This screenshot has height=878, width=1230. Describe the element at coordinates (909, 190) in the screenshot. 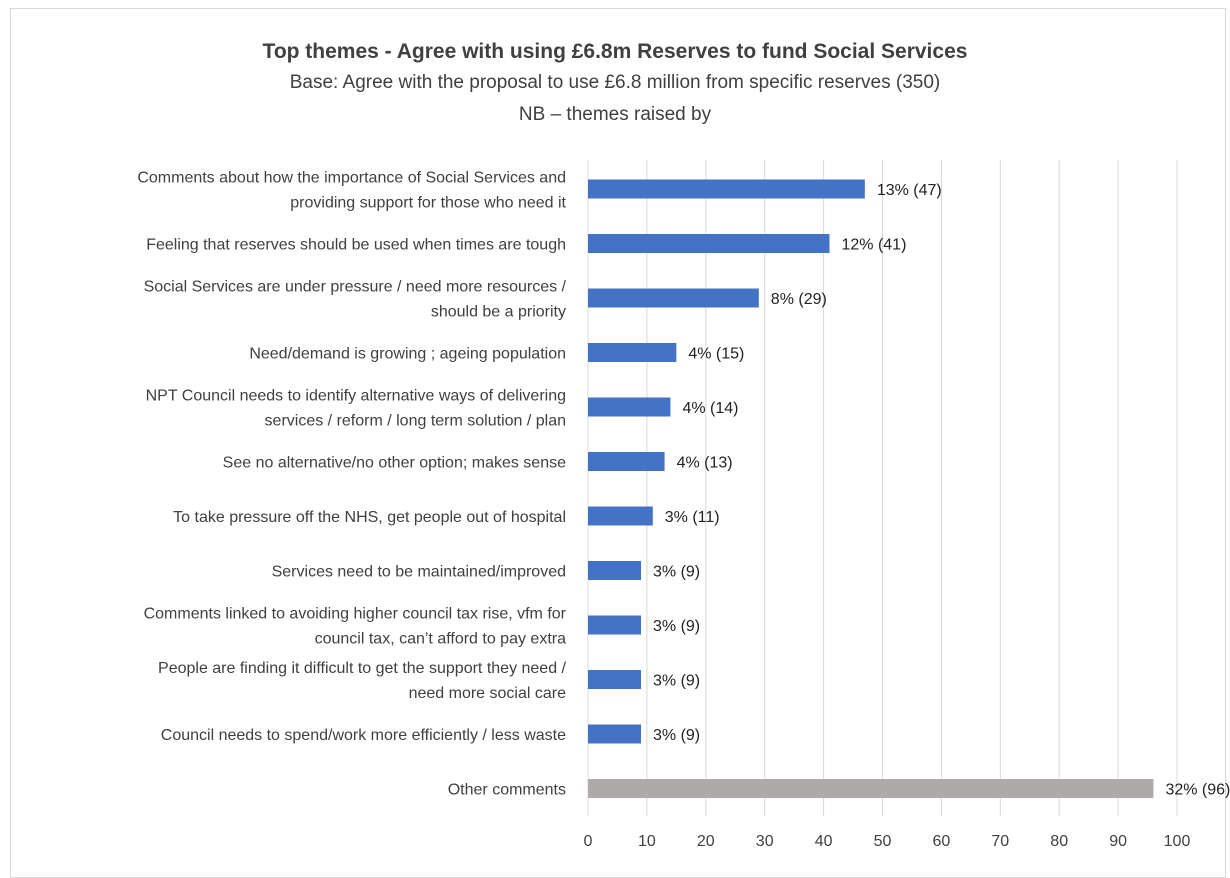

I see `data-label: 13% (47)` at that location.